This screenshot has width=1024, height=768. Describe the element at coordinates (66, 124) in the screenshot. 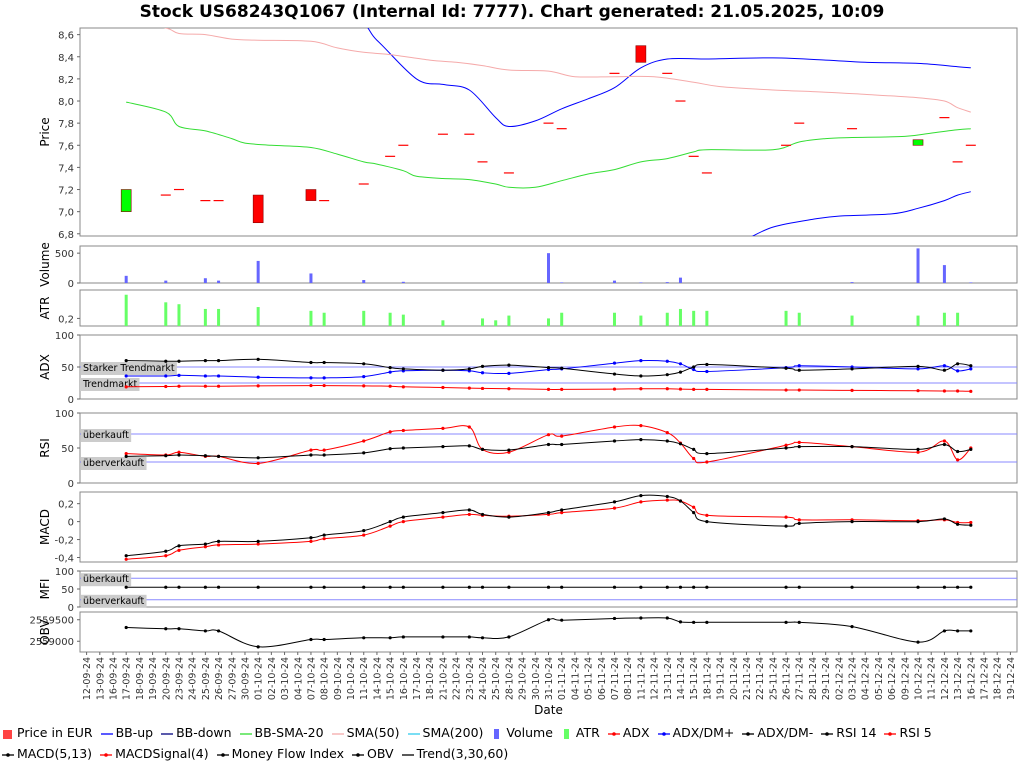

I see `price-y-tick-label: 7,8` at that location.